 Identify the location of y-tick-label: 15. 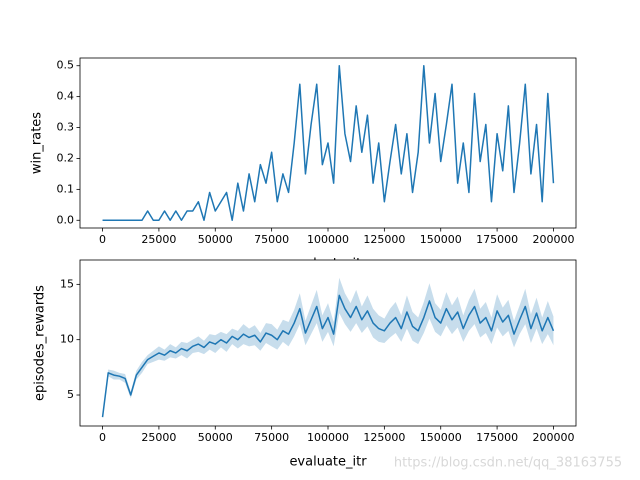
(67, 283).